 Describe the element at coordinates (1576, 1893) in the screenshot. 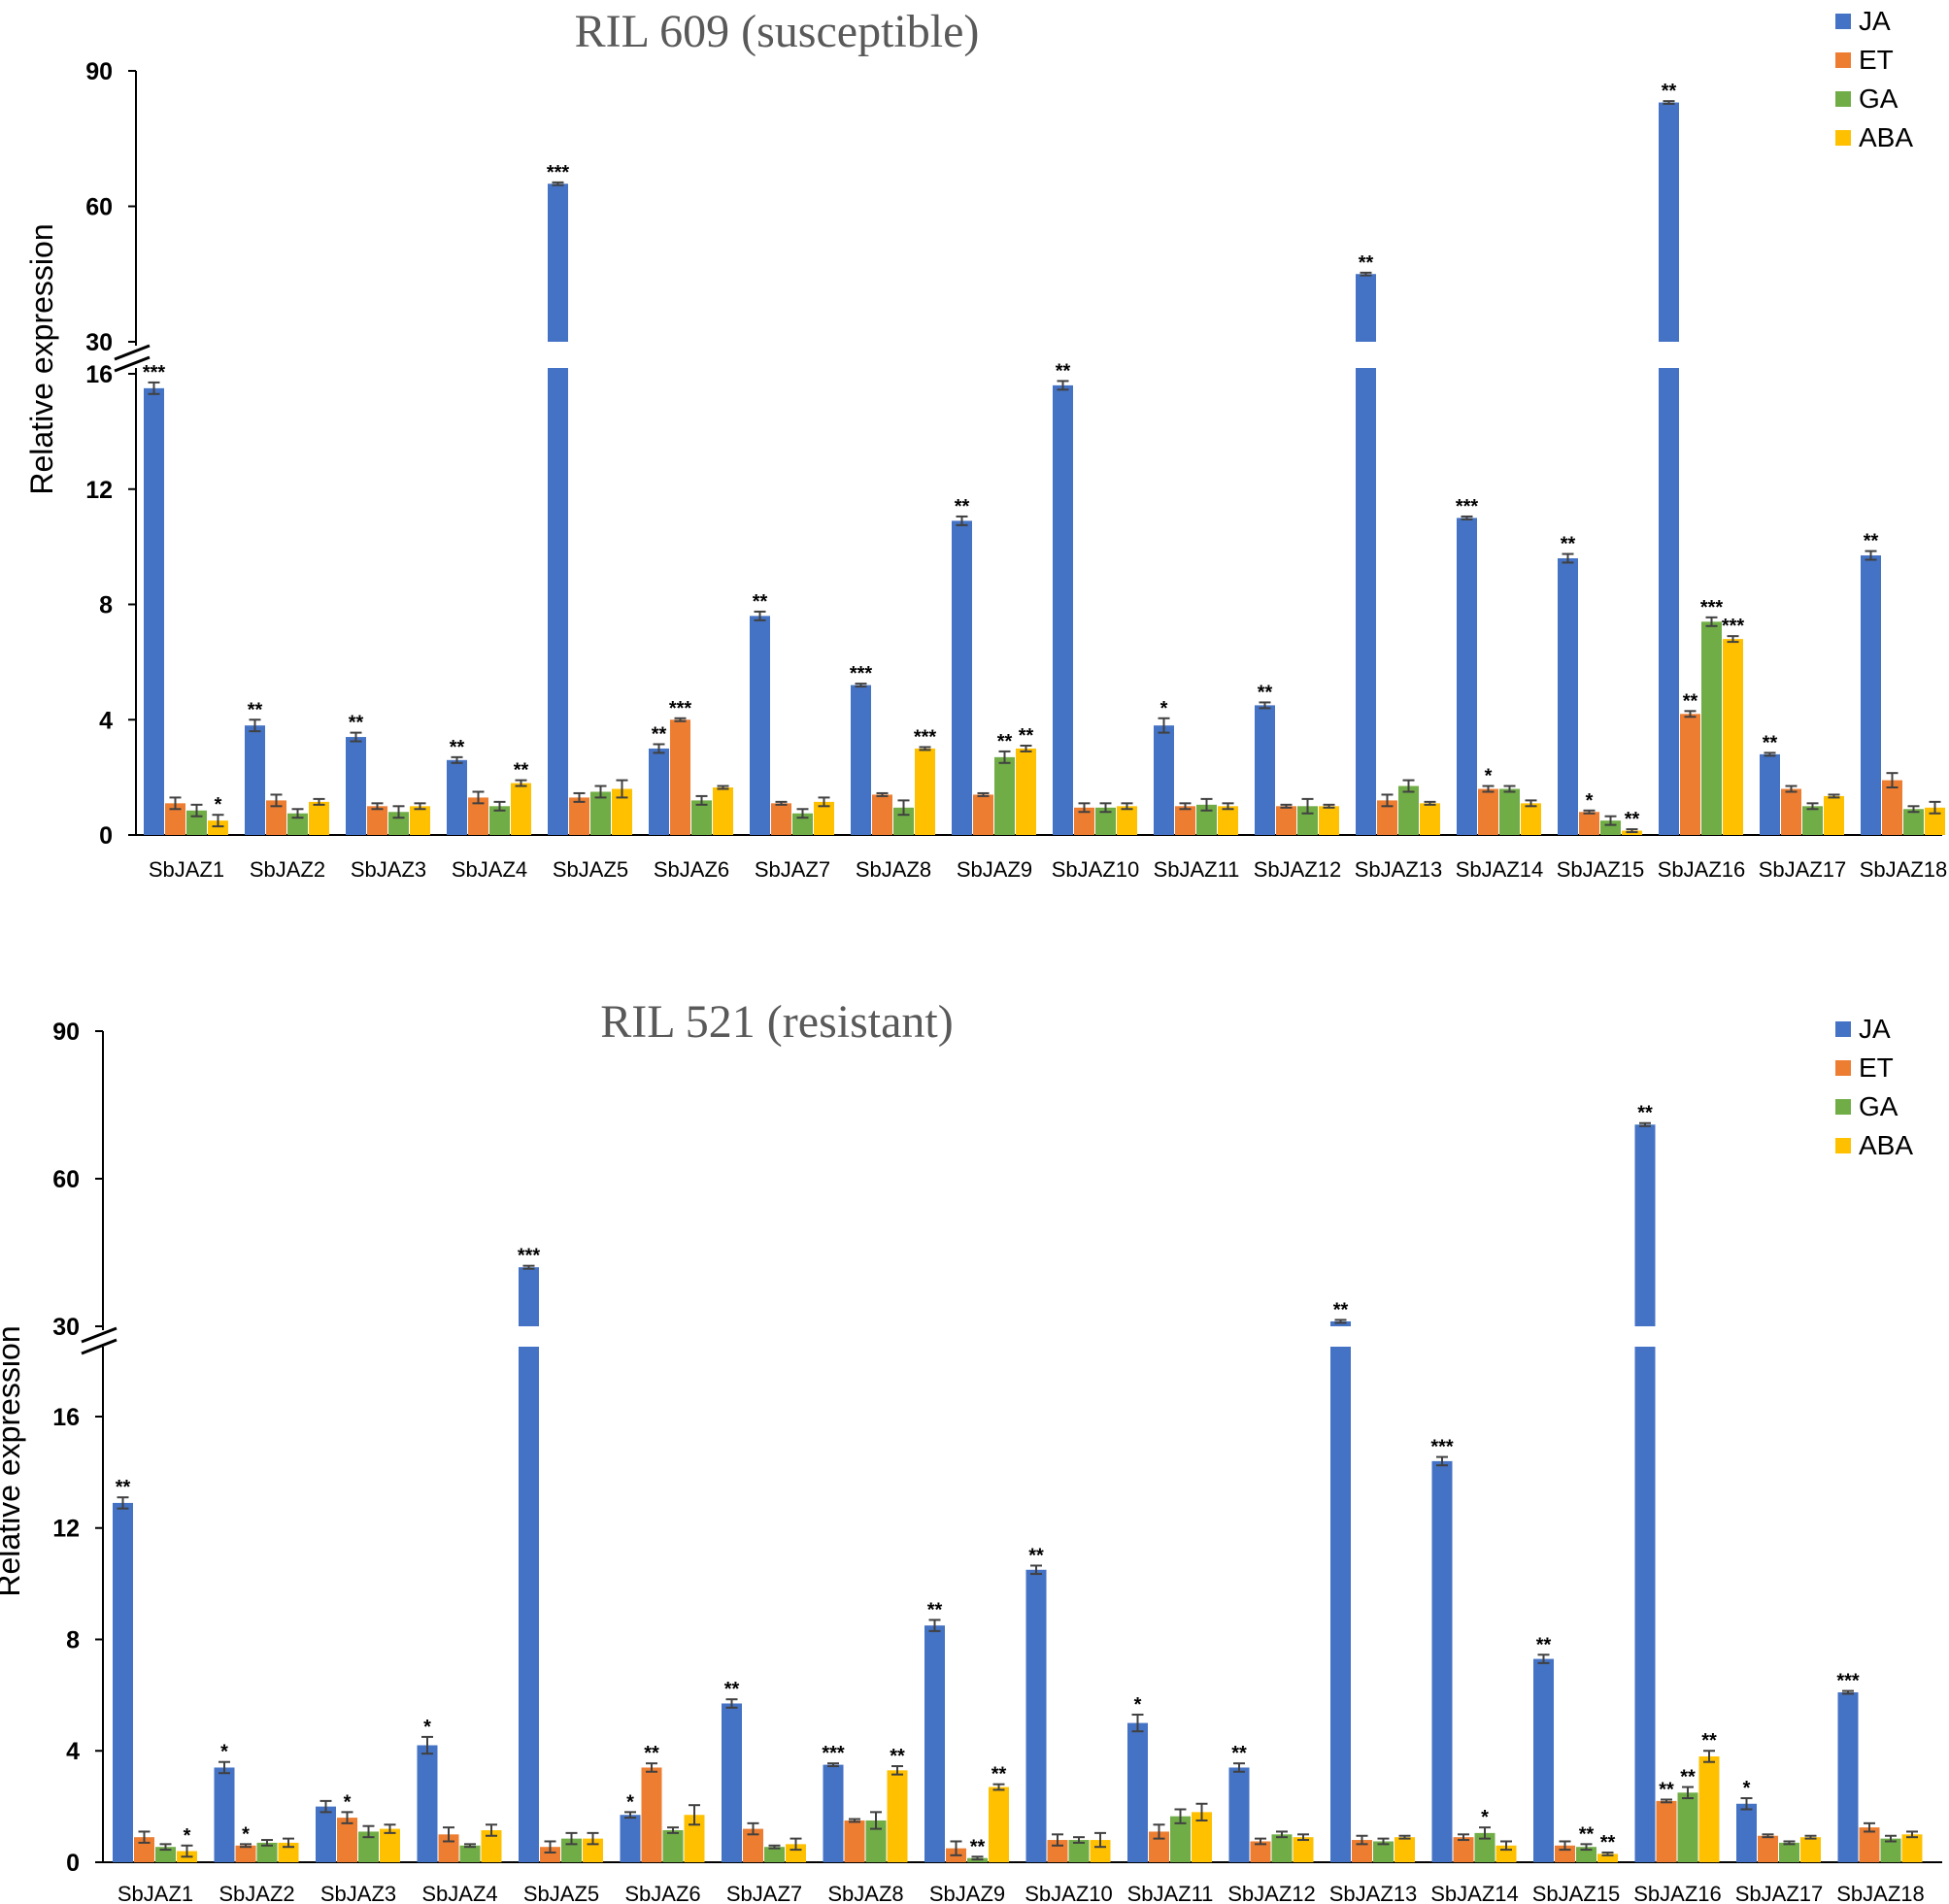

I see `category-label: SbJAZ15` at that location.